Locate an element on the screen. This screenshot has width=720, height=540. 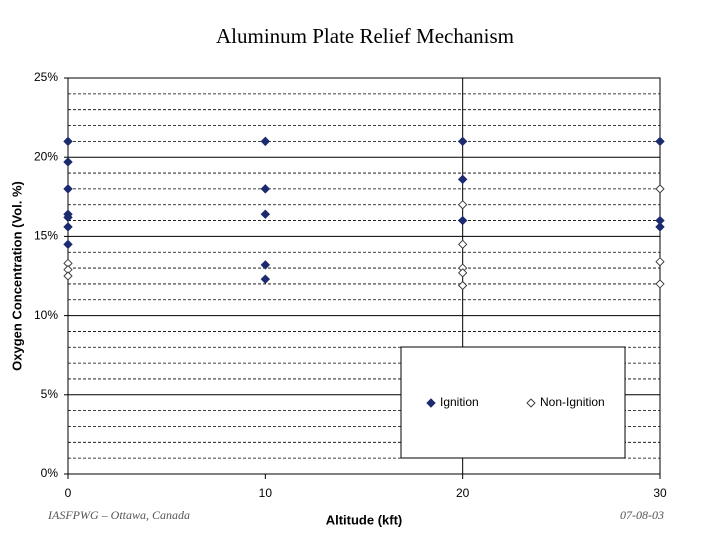
x-axis-label: Altitude (kft) is located at coordinates (364, 519).